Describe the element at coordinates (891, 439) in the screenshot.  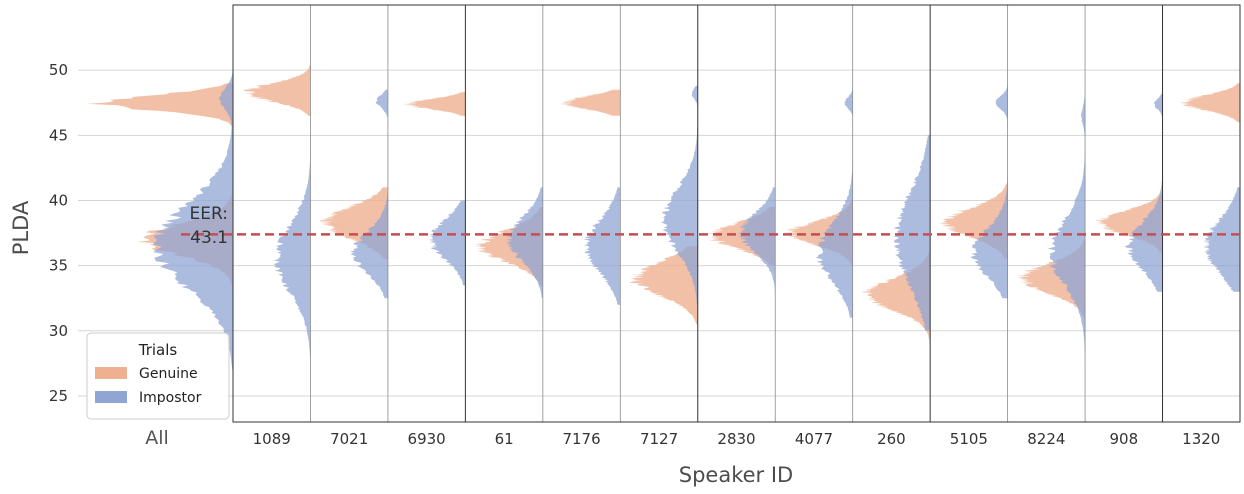
I see `x-tick-label: 260` at that location.